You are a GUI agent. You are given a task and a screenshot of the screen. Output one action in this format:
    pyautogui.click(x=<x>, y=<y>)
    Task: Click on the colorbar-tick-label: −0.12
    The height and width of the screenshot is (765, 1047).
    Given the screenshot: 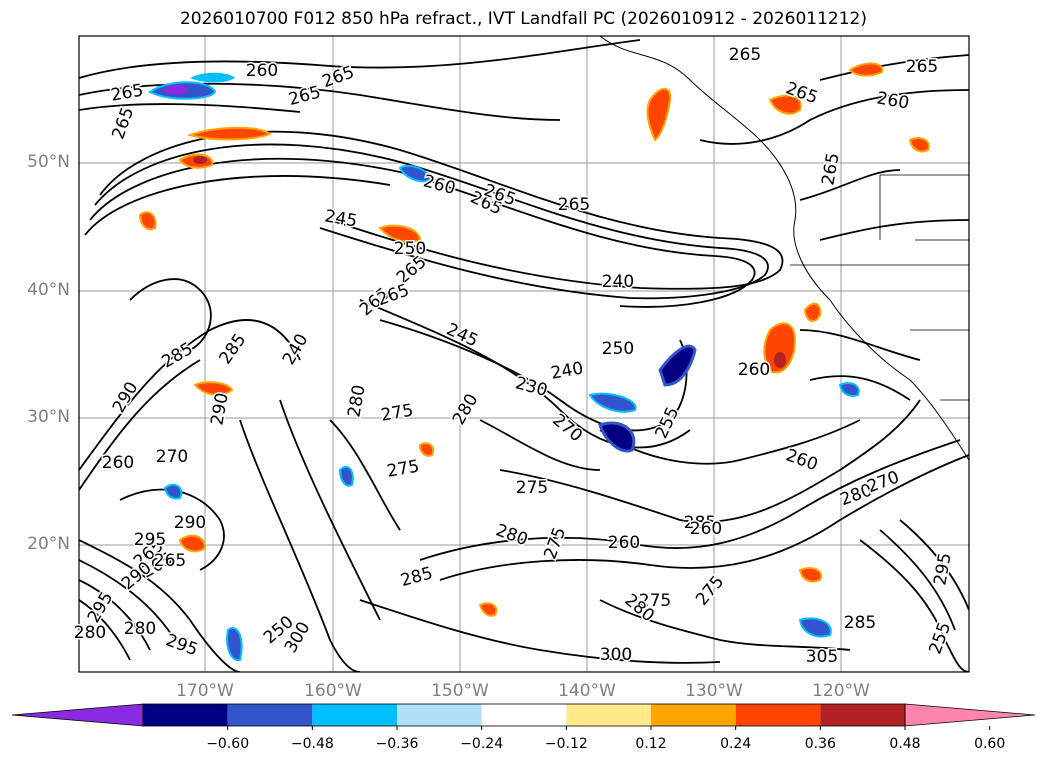 What is the action you would take?
    pyautogui.click(x=566, y=744)
    